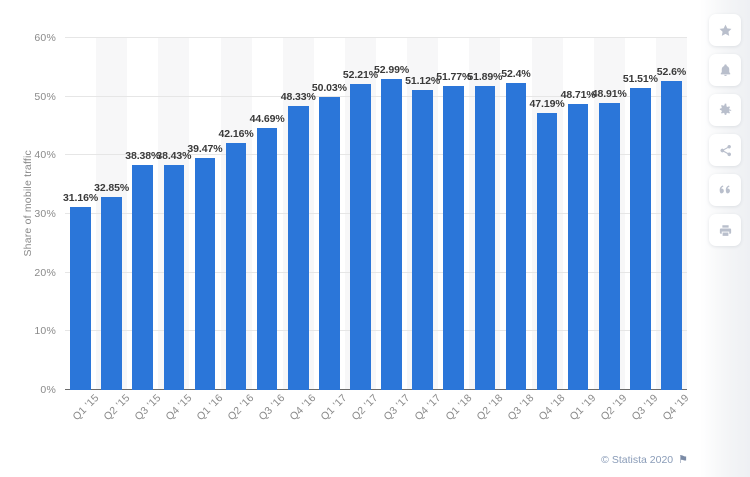  What do you see at coordinates (241, 407) in the screenshot?
I see `x-tick-label: Q2 '16` at bounding box center [241, 407].